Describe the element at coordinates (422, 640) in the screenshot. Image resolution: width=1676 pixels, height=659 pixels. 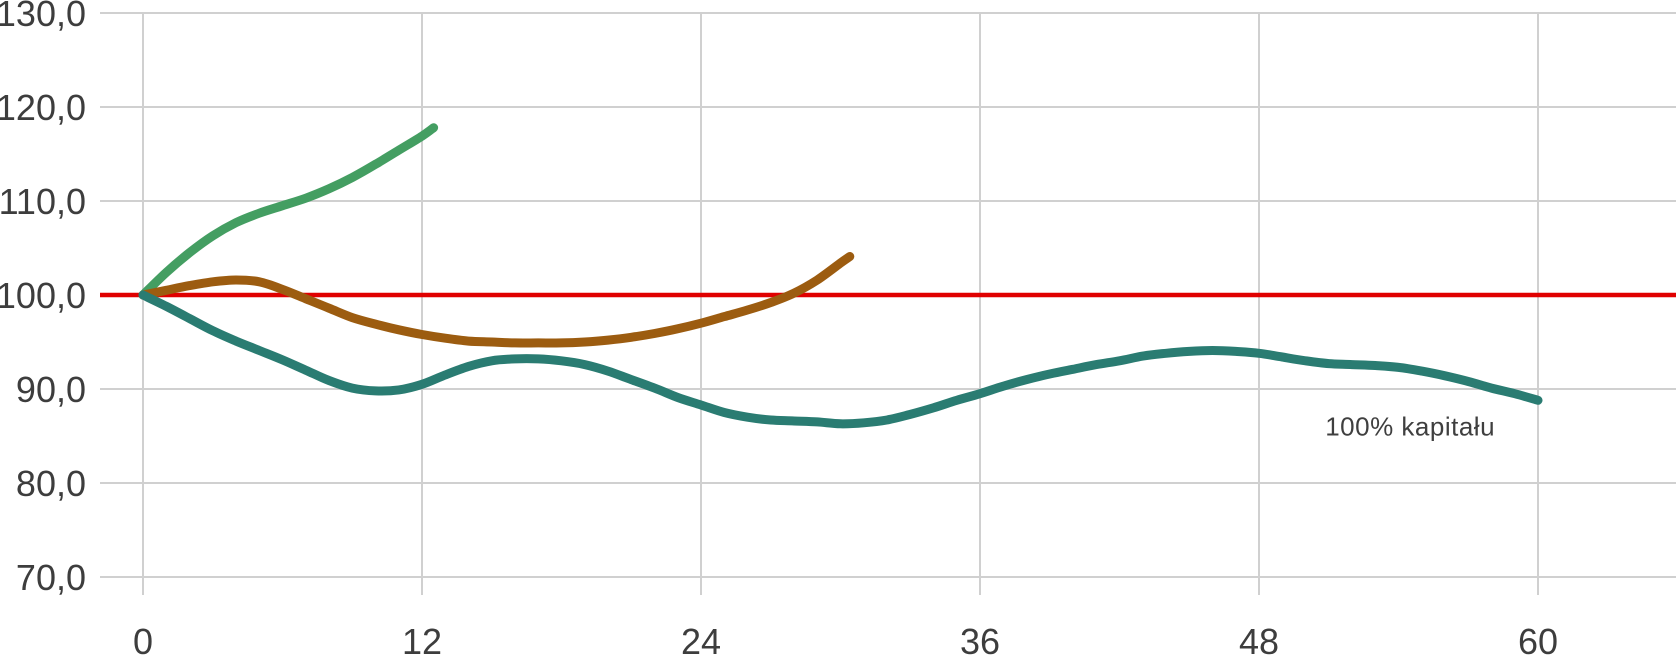
I see `x-tick-label: 12` at that location.